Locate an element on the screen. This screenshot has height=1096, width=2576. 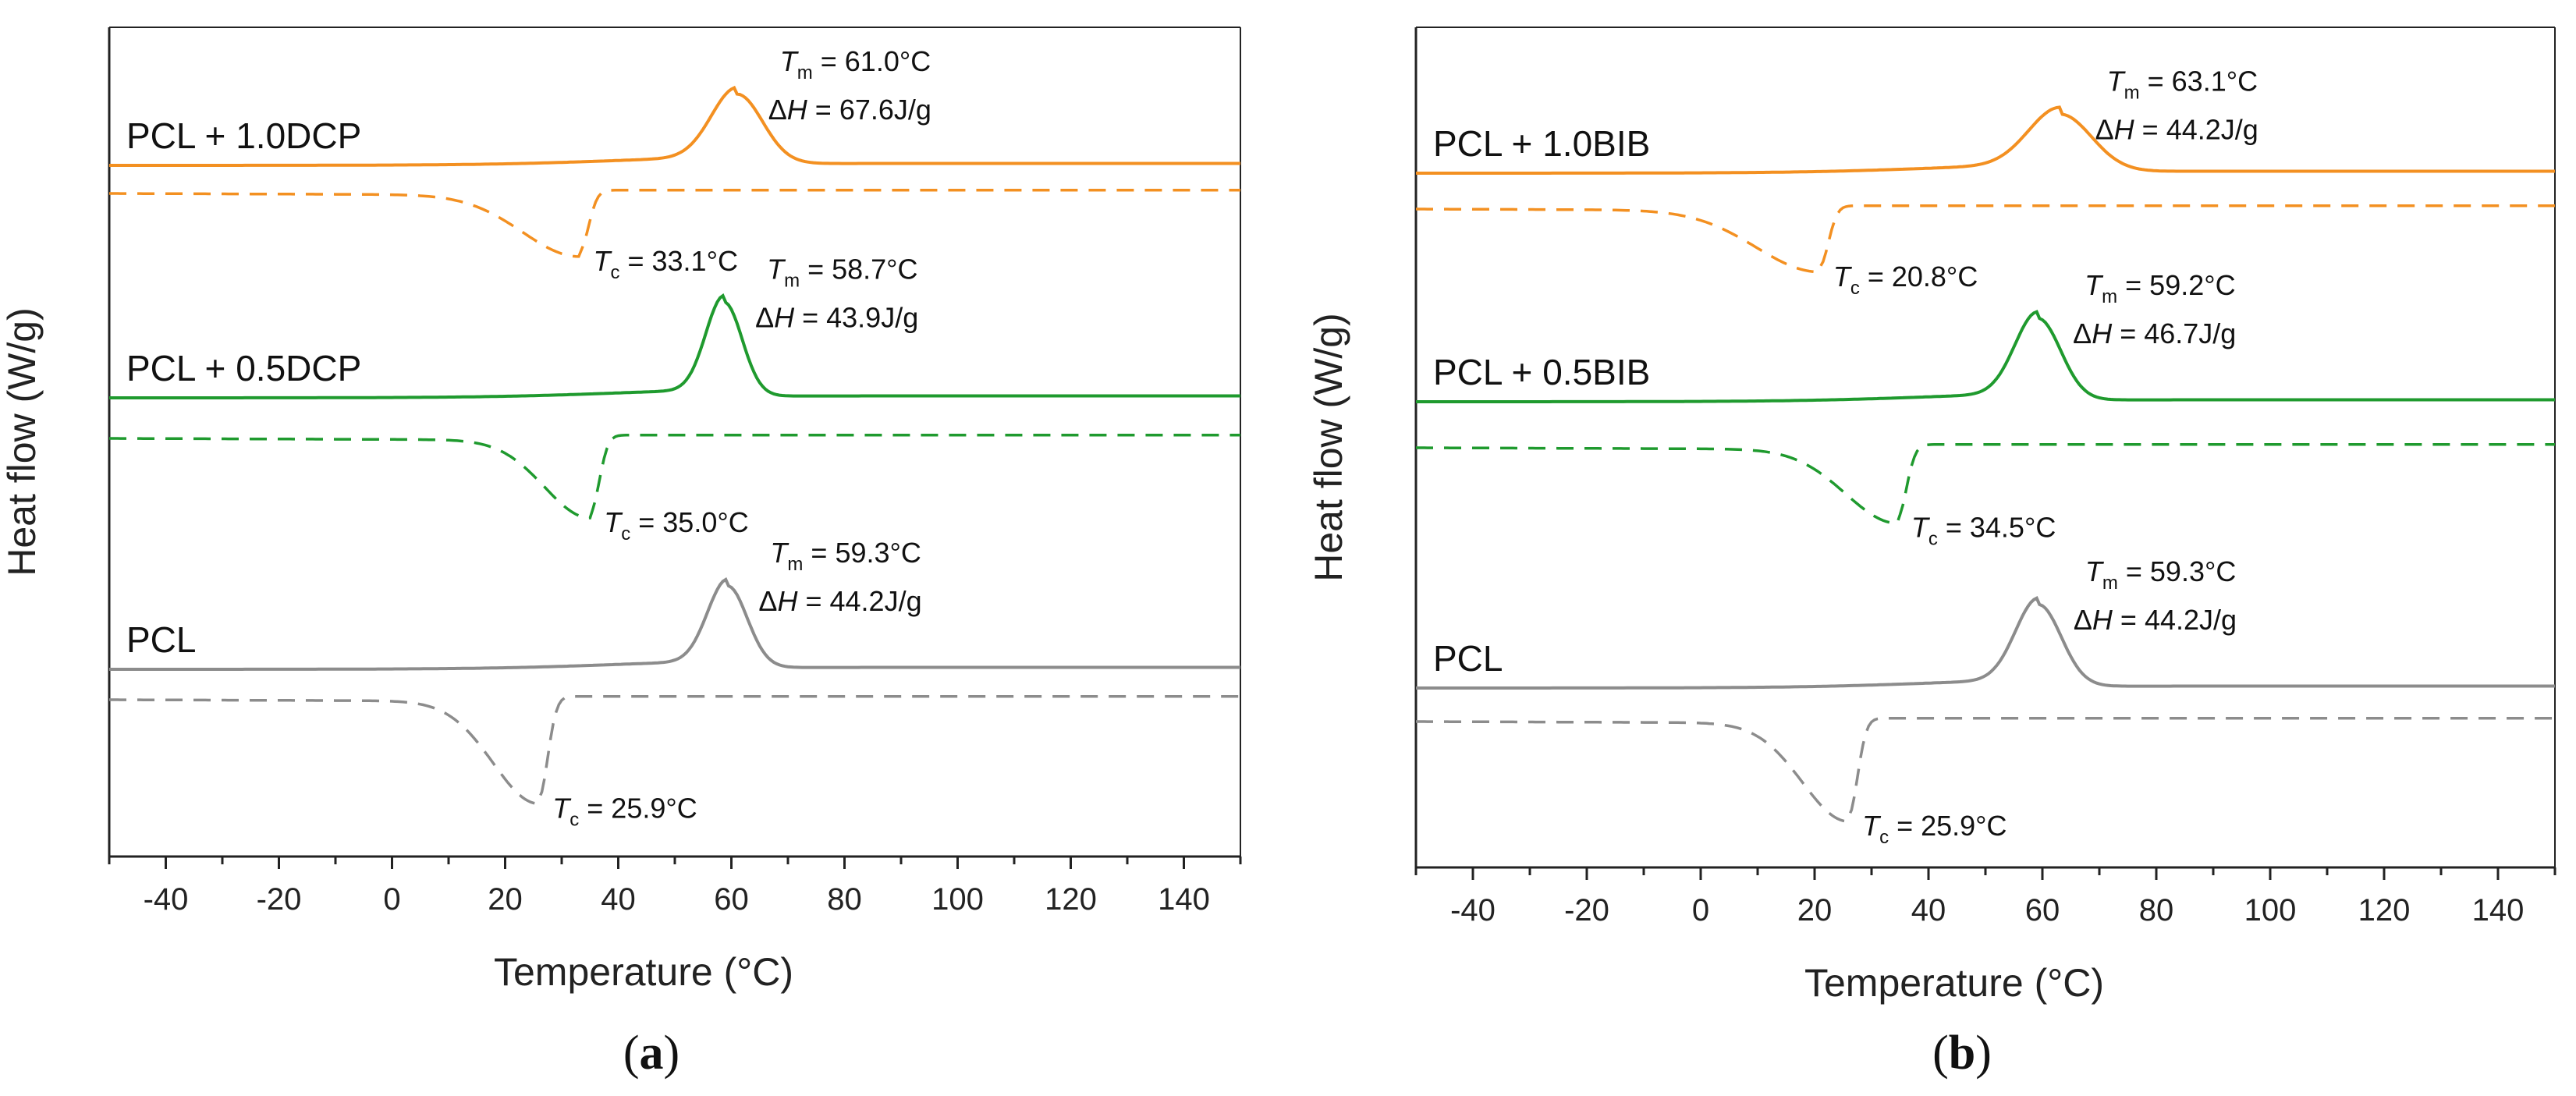
curve-label: PCL + 0.5BIB is located at coordinates (1541, 372).